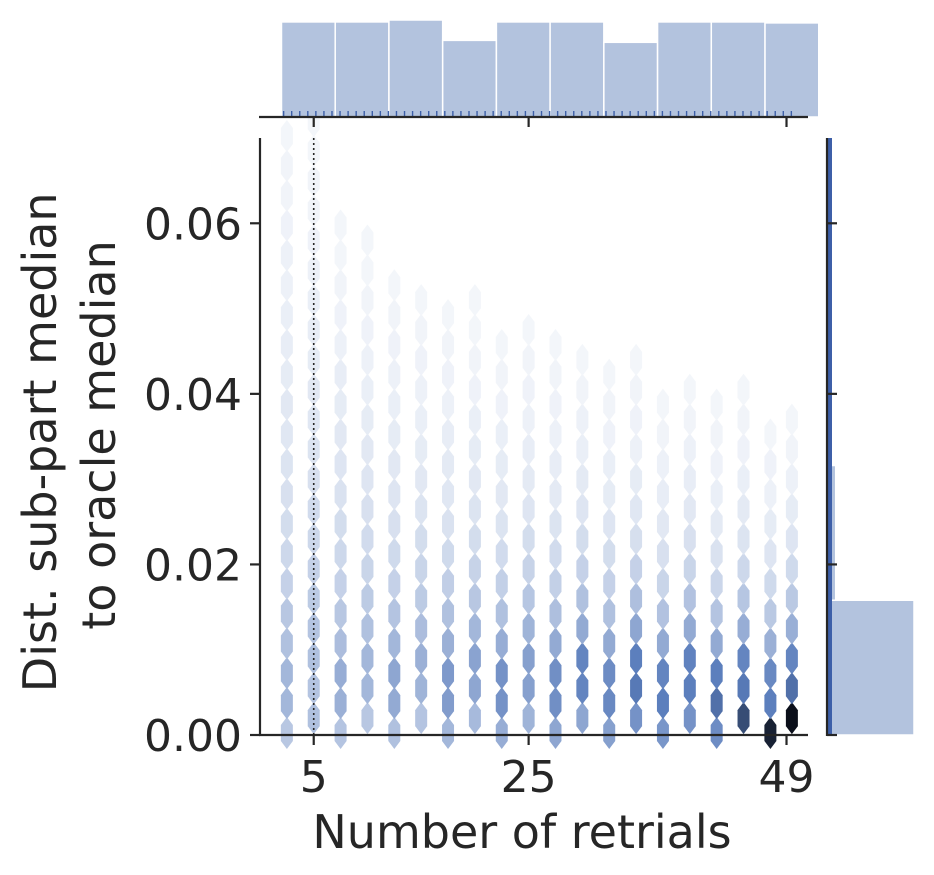 Image resolution: width=934 pixels, height=875 pixels. I want to click on y-tick-label: 0.02, so click(193, 565).